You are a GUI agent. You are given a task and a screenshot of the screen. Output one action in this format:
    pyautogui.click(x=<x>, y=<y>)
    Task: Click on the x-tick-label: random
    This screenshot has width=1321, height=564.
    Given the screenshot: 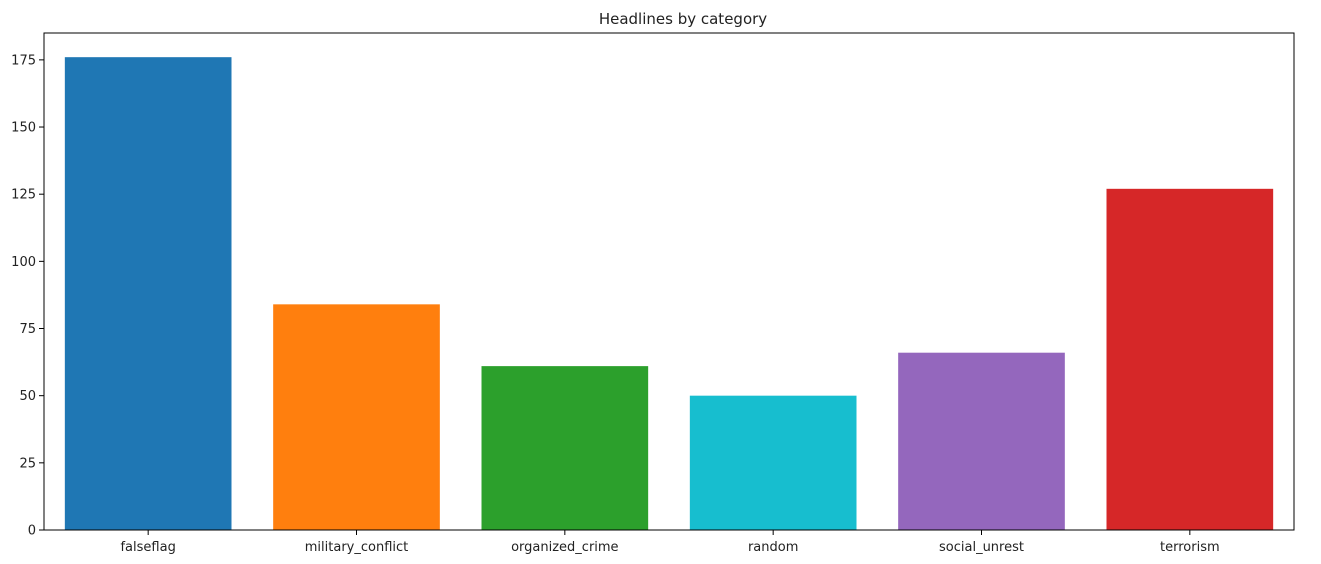 What is the action you would take?
    pyautogui.click(x=773, y=547)
    